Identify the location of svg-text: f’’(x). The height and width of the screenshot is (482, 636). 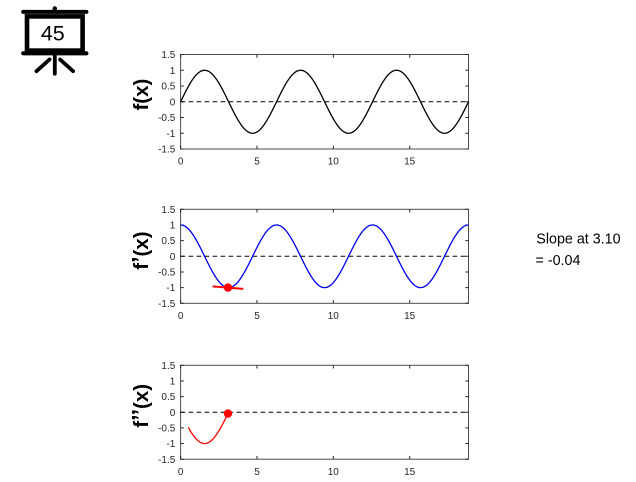
(140, 406).